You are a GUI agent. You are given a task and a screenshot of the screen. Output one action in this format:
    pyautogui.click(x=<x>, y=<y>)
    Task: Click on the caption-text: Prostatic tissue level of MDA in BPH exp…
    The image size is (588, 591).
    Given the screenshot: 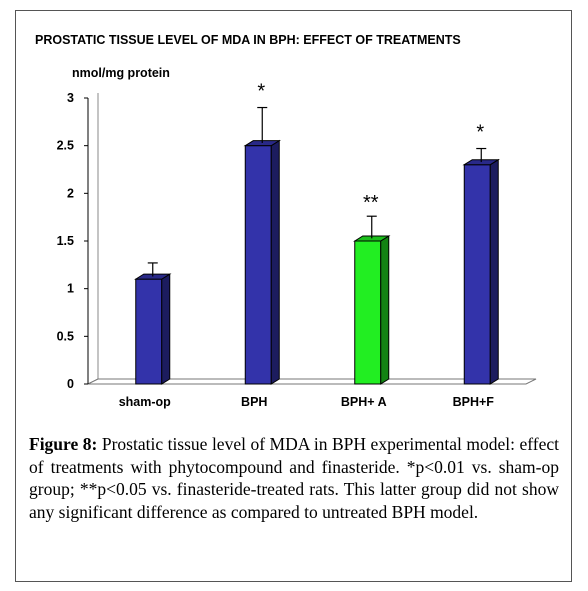 What is the action you would take?
    pyautogui.click(x=294, y=478)
    